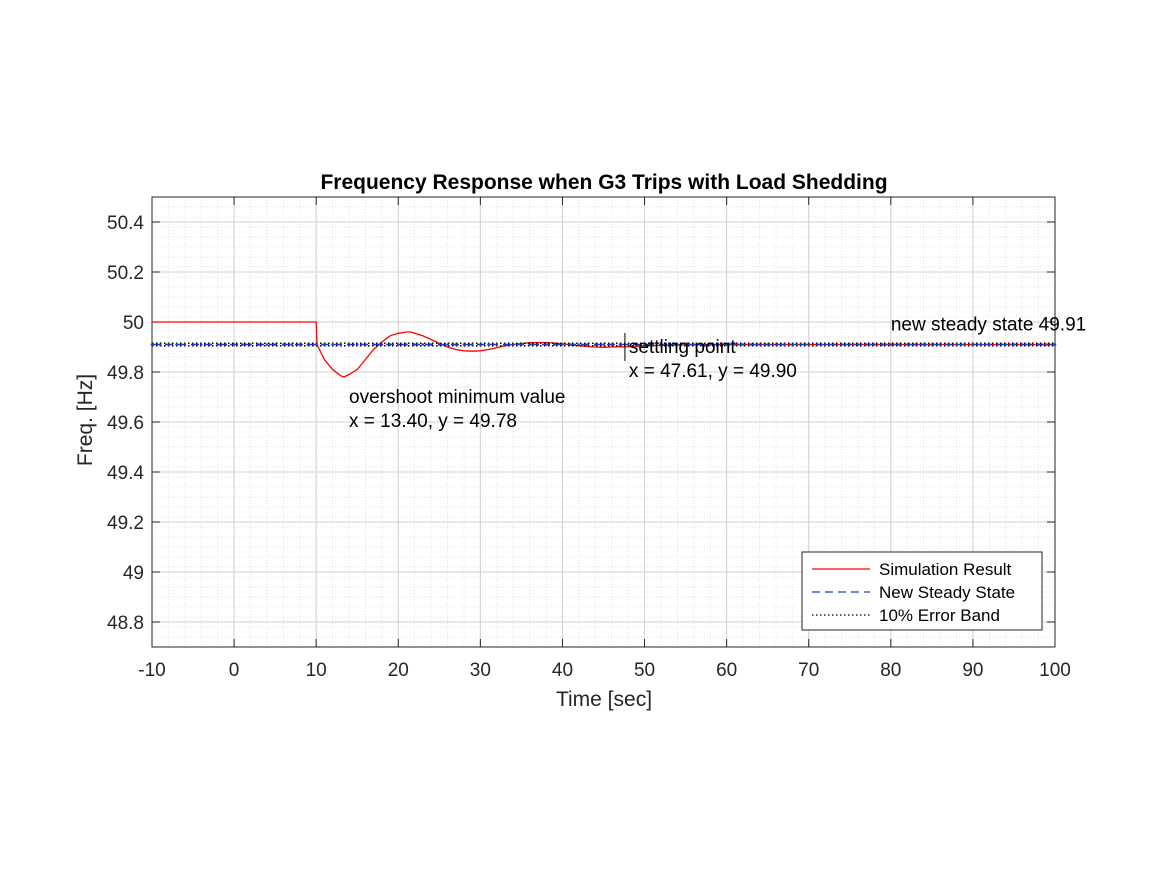  Describe the element at coordinates (604, 699) in the screenshot. I see `x-axis-label: Time [sec]` at that location.